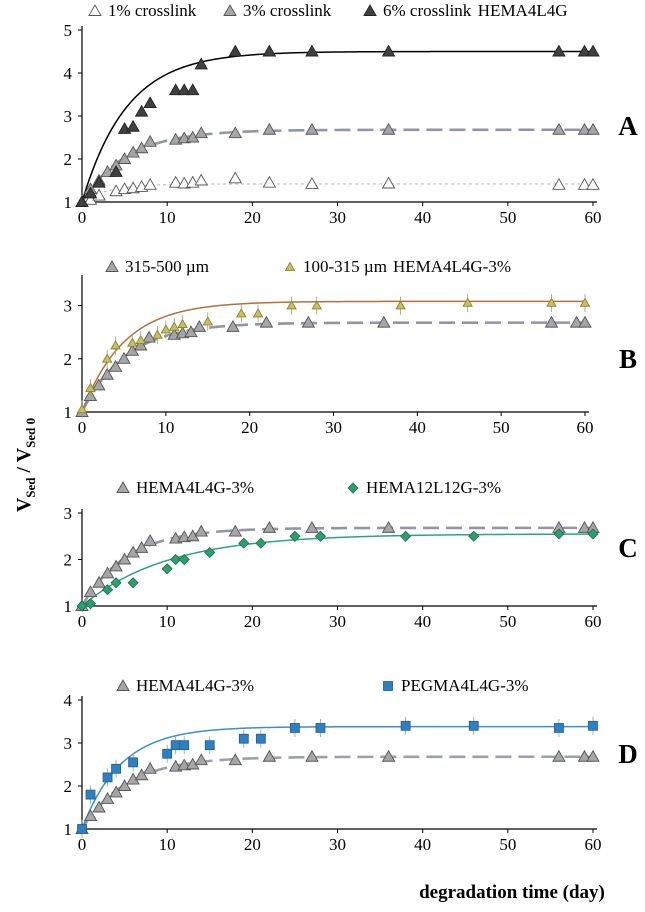  Describe the element at coordinates (512, 892) in the screenshot. I see `x-axis-title: degradation time (day)` at that location.